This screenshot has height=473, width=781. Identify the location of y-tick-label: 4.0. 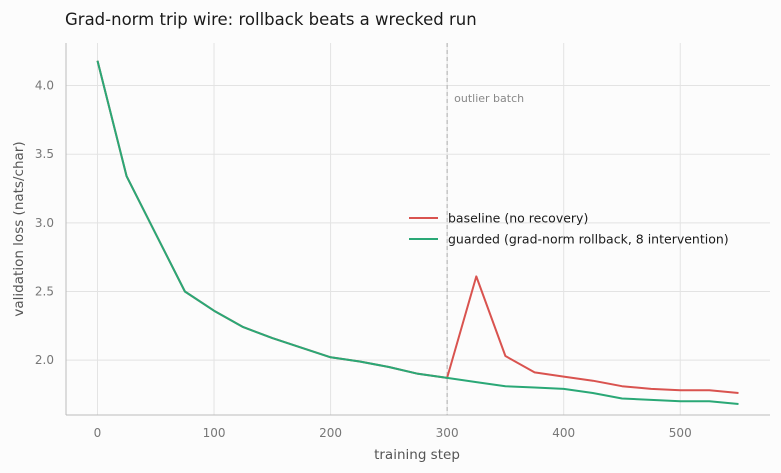
(44, 86).